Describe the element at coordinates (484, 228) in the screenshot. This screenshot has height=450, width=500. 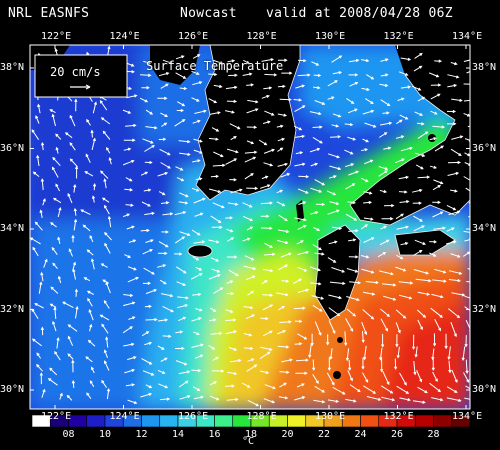
I see `lat-label-right: 34°N` at that location.